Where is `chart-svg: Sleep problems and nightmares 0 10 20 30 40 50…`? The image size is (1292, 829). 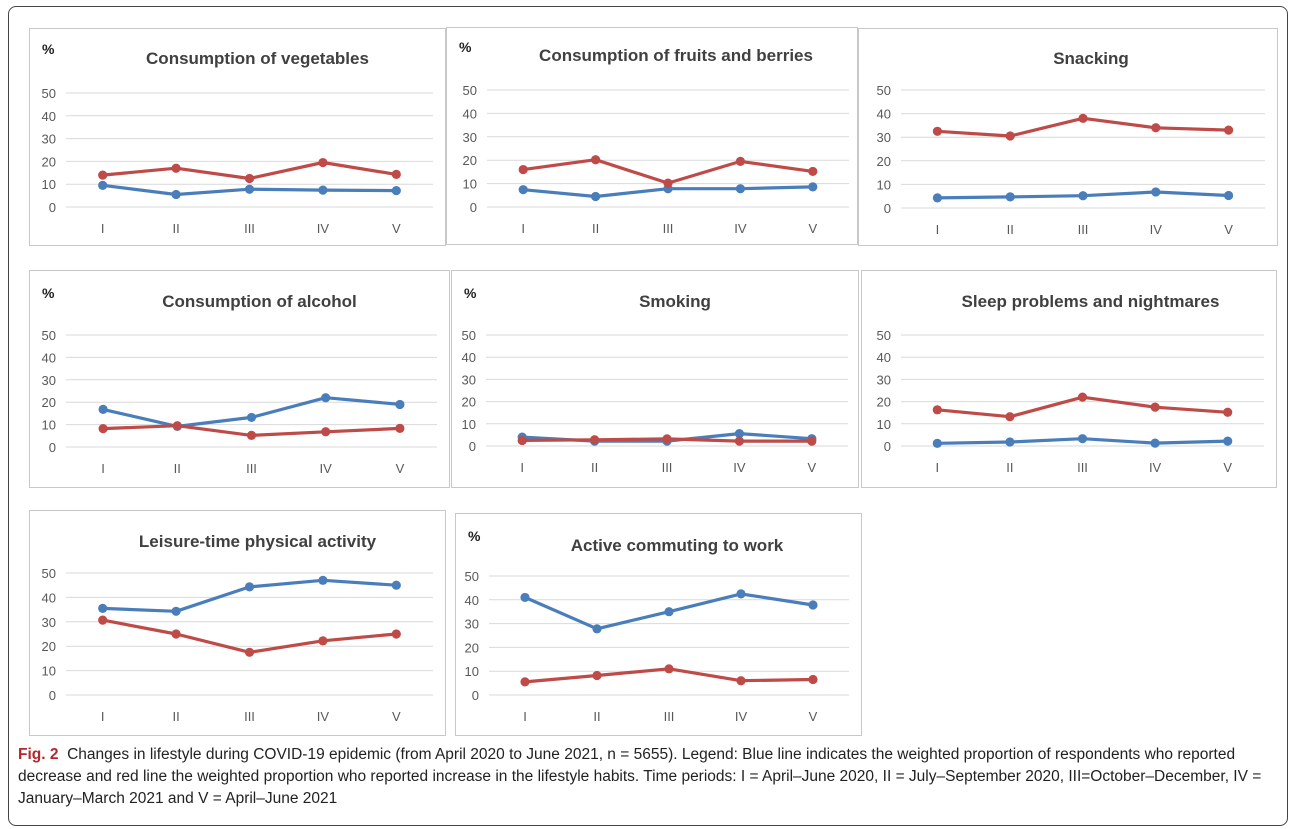
chart-svg: Sleep problems and nightmares 0 10 20 30 40 50… is located at coordinates (1070, 383).